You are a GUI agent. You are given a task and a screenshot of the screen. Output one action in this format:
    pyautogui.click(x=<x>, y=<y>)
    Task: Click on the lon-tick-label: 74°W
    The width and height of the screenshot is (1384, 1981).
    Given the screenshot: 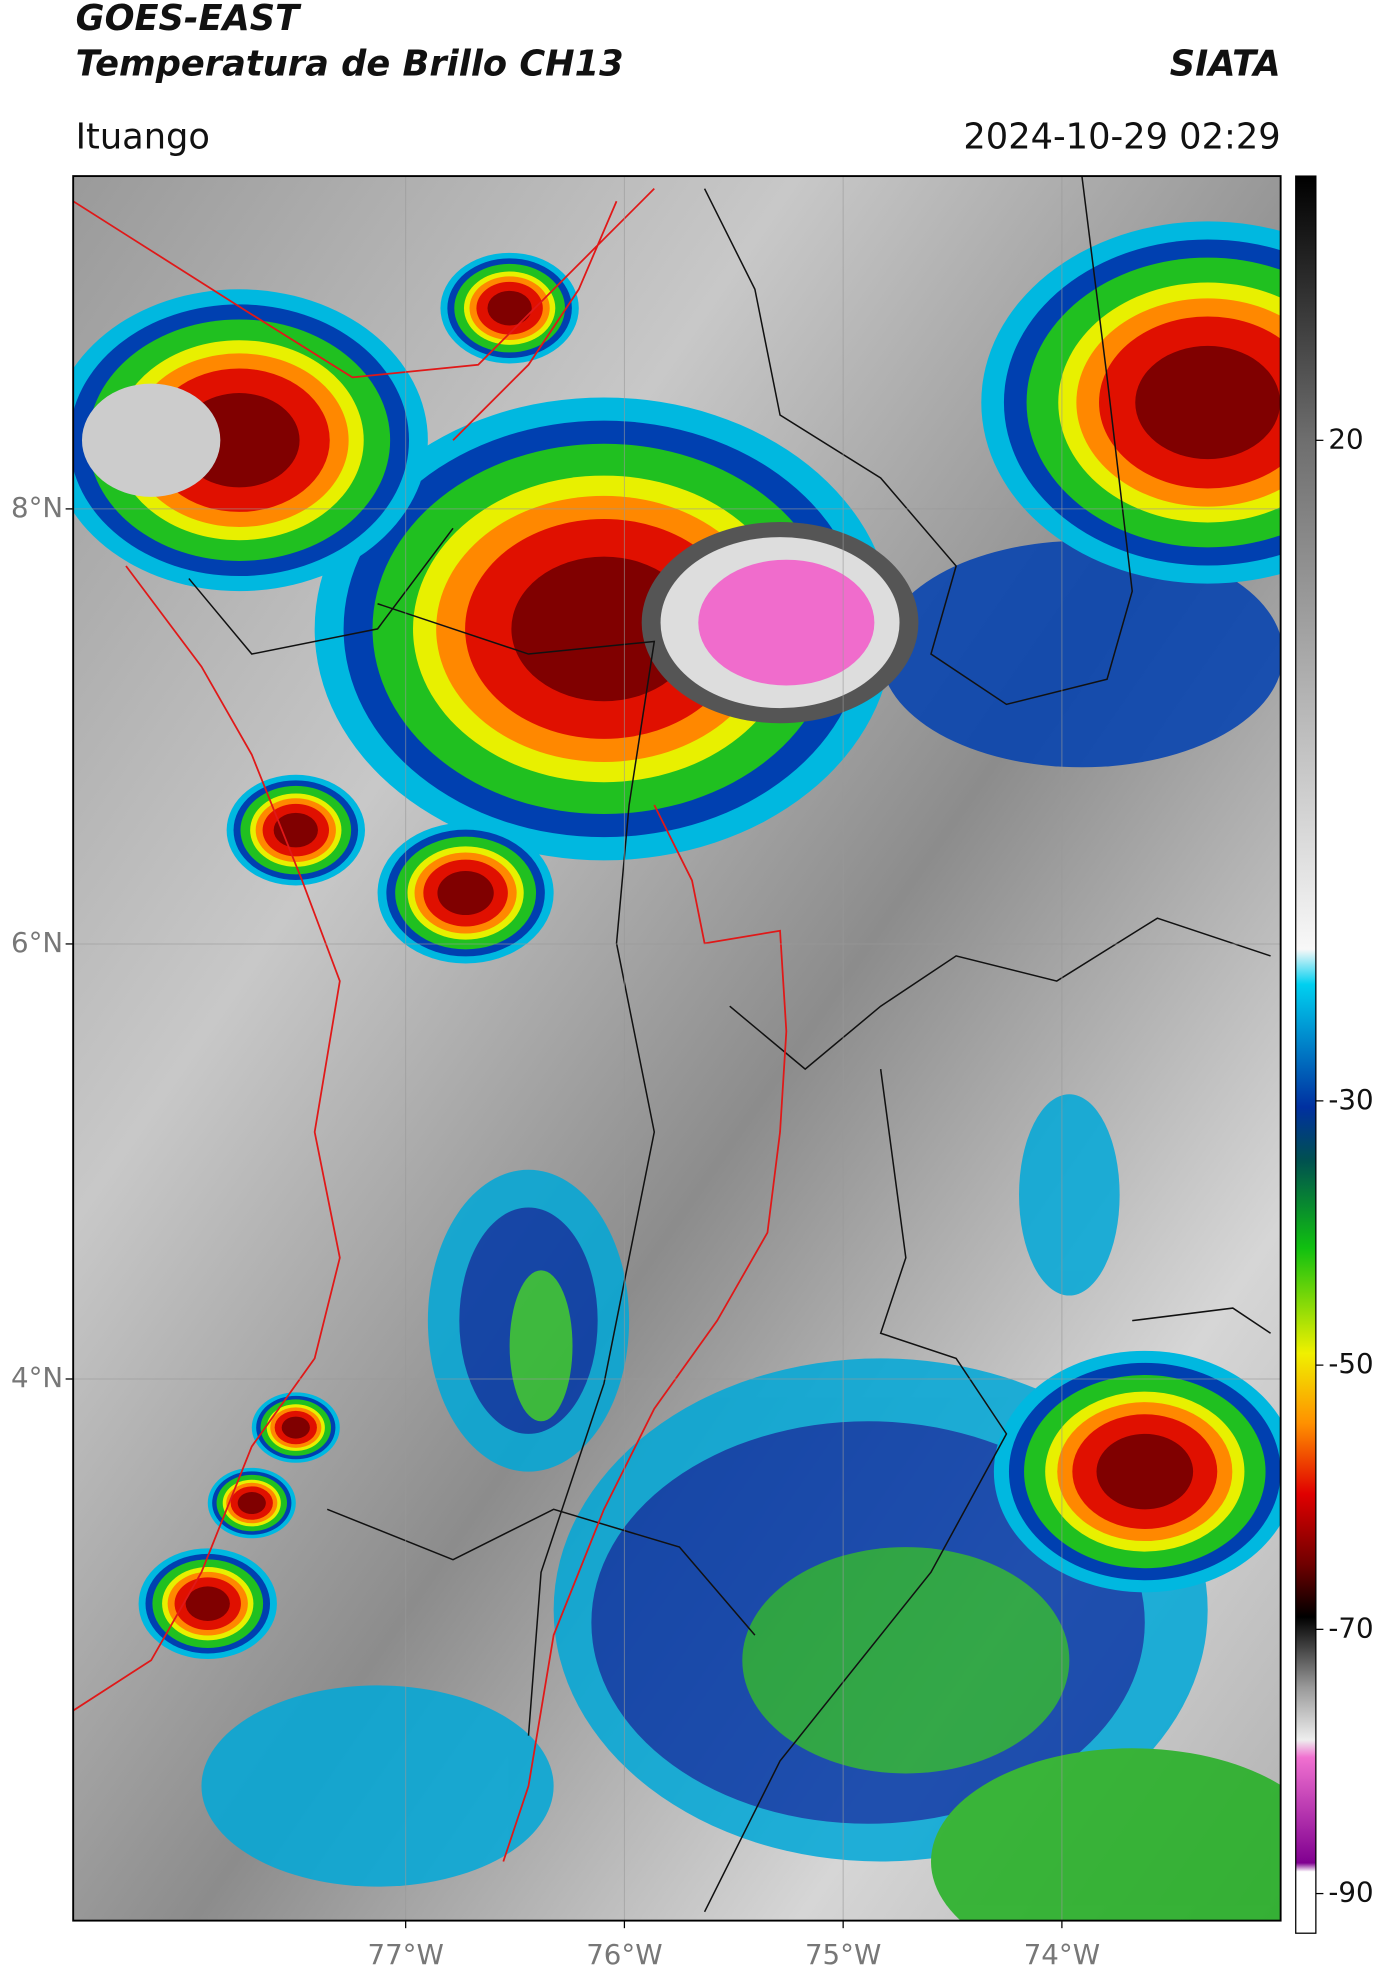 What is the action you would take?
    pyautogui.click(x=1062, y=1954)
    